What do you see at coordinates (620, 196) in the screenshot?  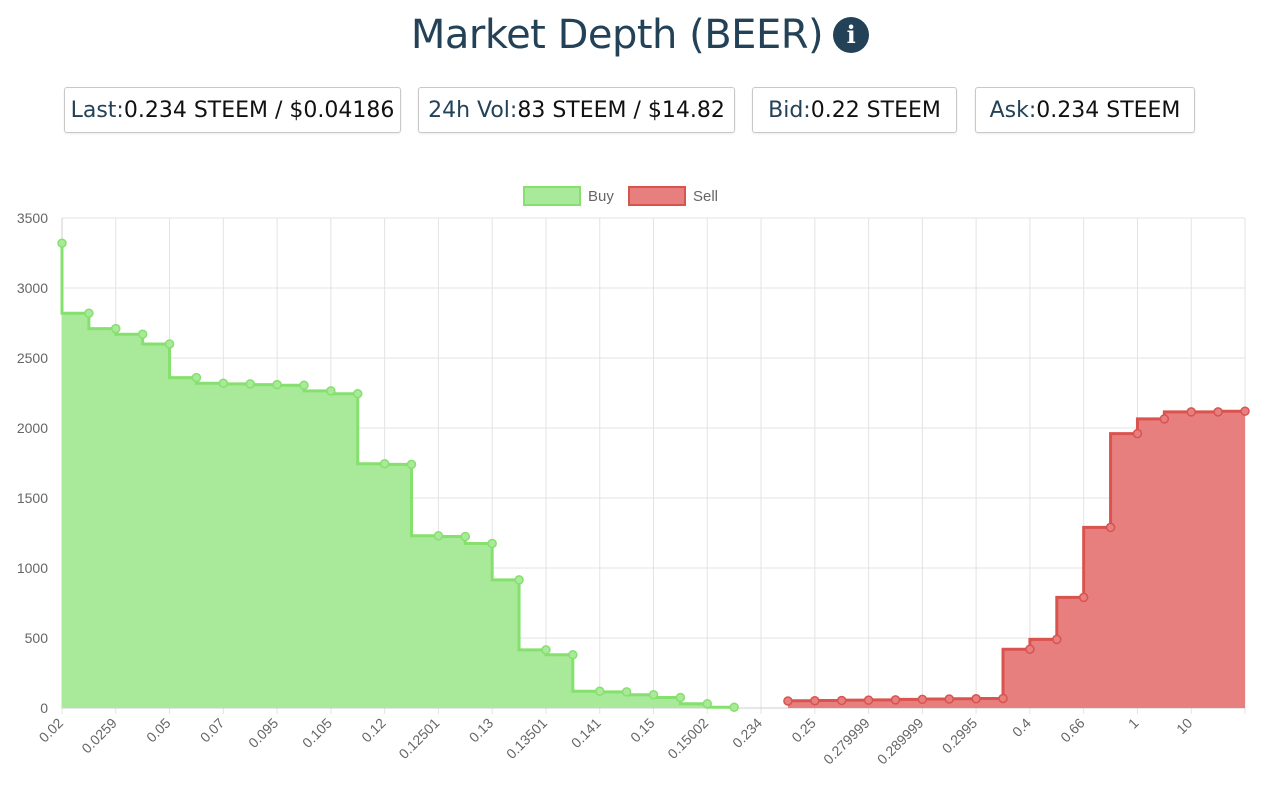 I see `chart-legend: Buy Sell` at bounding box center [620, 196].